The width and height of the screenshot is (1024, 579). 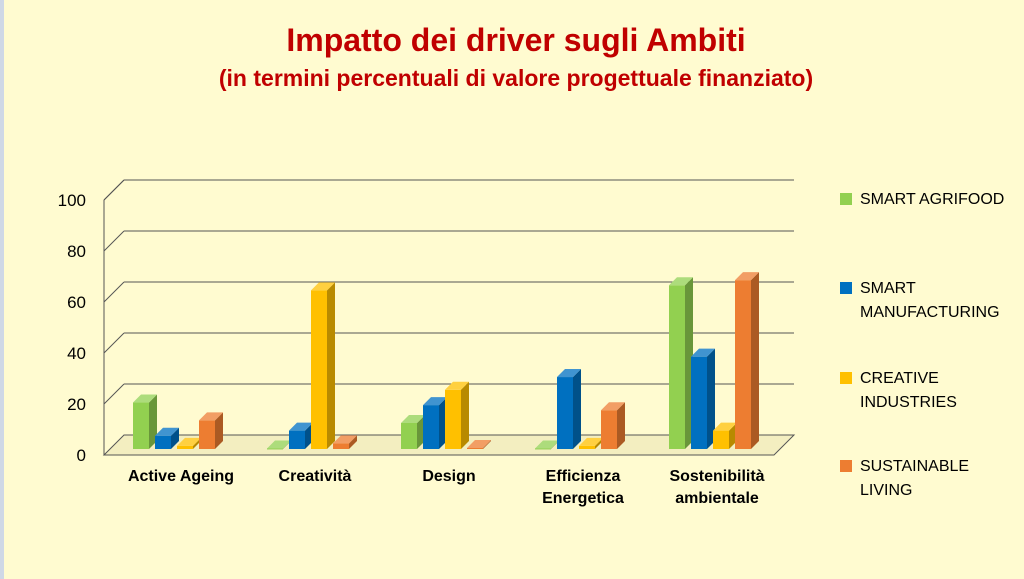 I want to click on legend-label: INDUSTRIES, so click(x=908, y=402).